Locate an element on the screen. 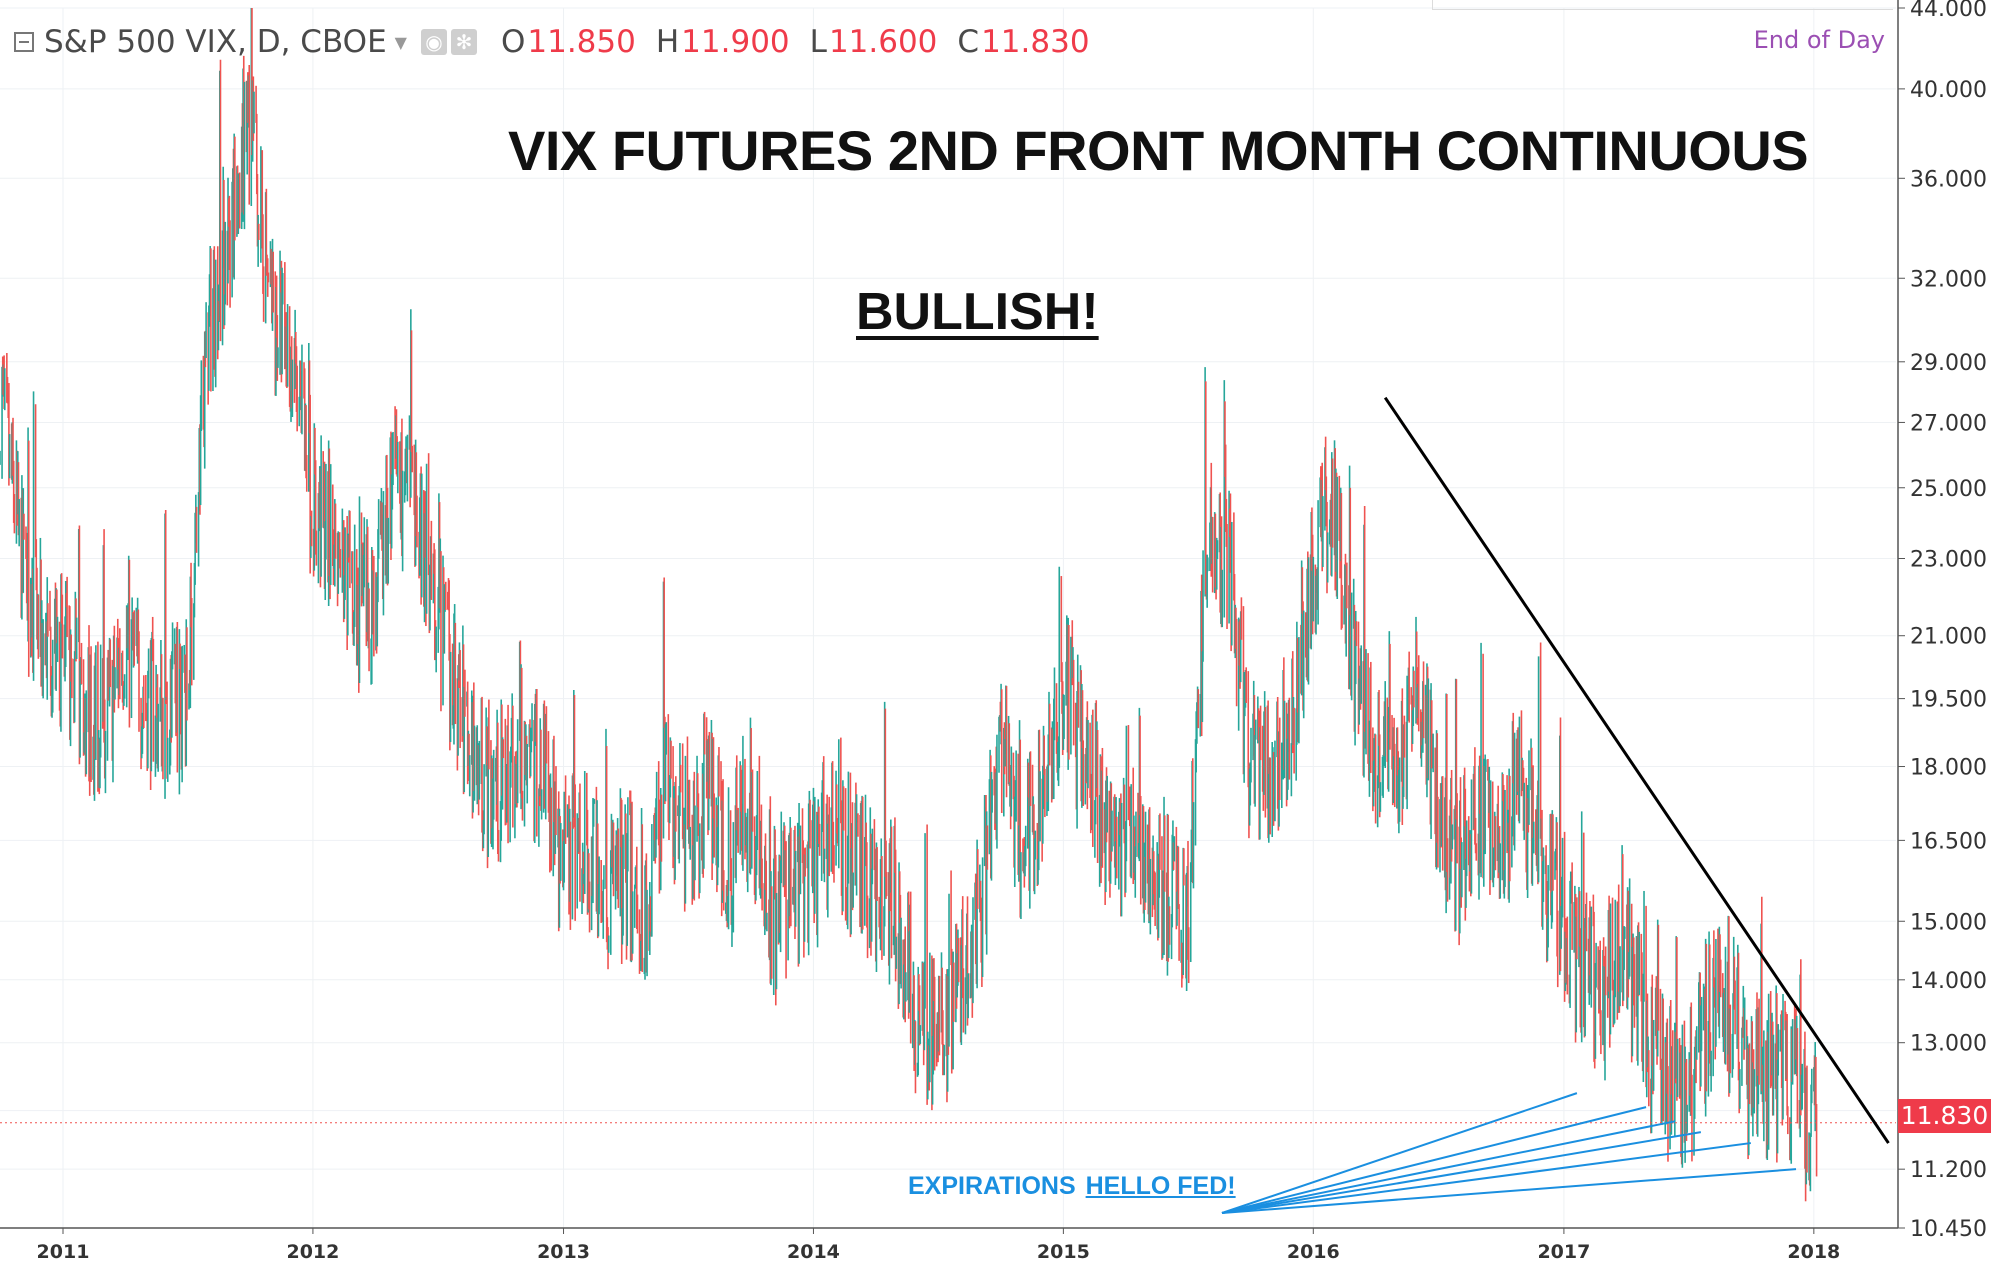 The height and width of the screenshot is (1267, 1991). time-tick-label: 2017 is located at coordinates (1563, 1252).